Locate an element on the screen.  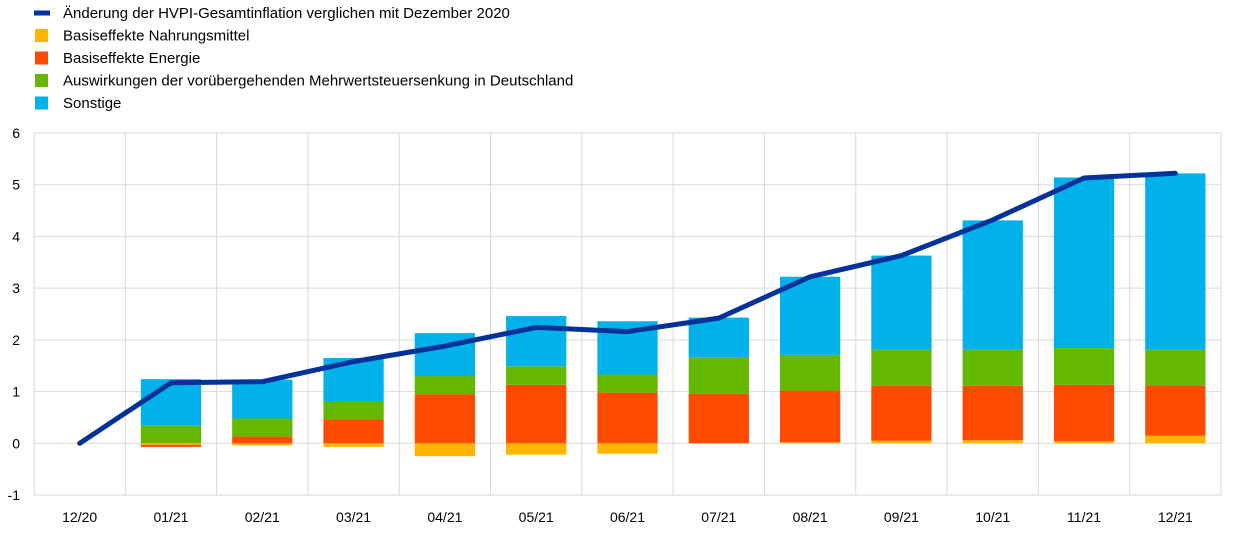
x-tick-label: 08/21 is located at coordinates (810, 517).